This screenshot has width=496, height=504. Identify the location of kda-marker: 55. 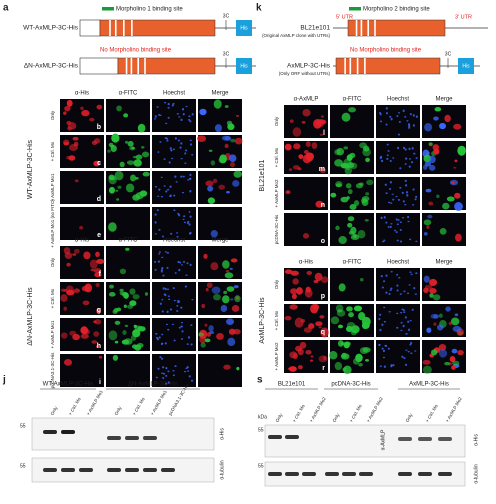
(261, 430).